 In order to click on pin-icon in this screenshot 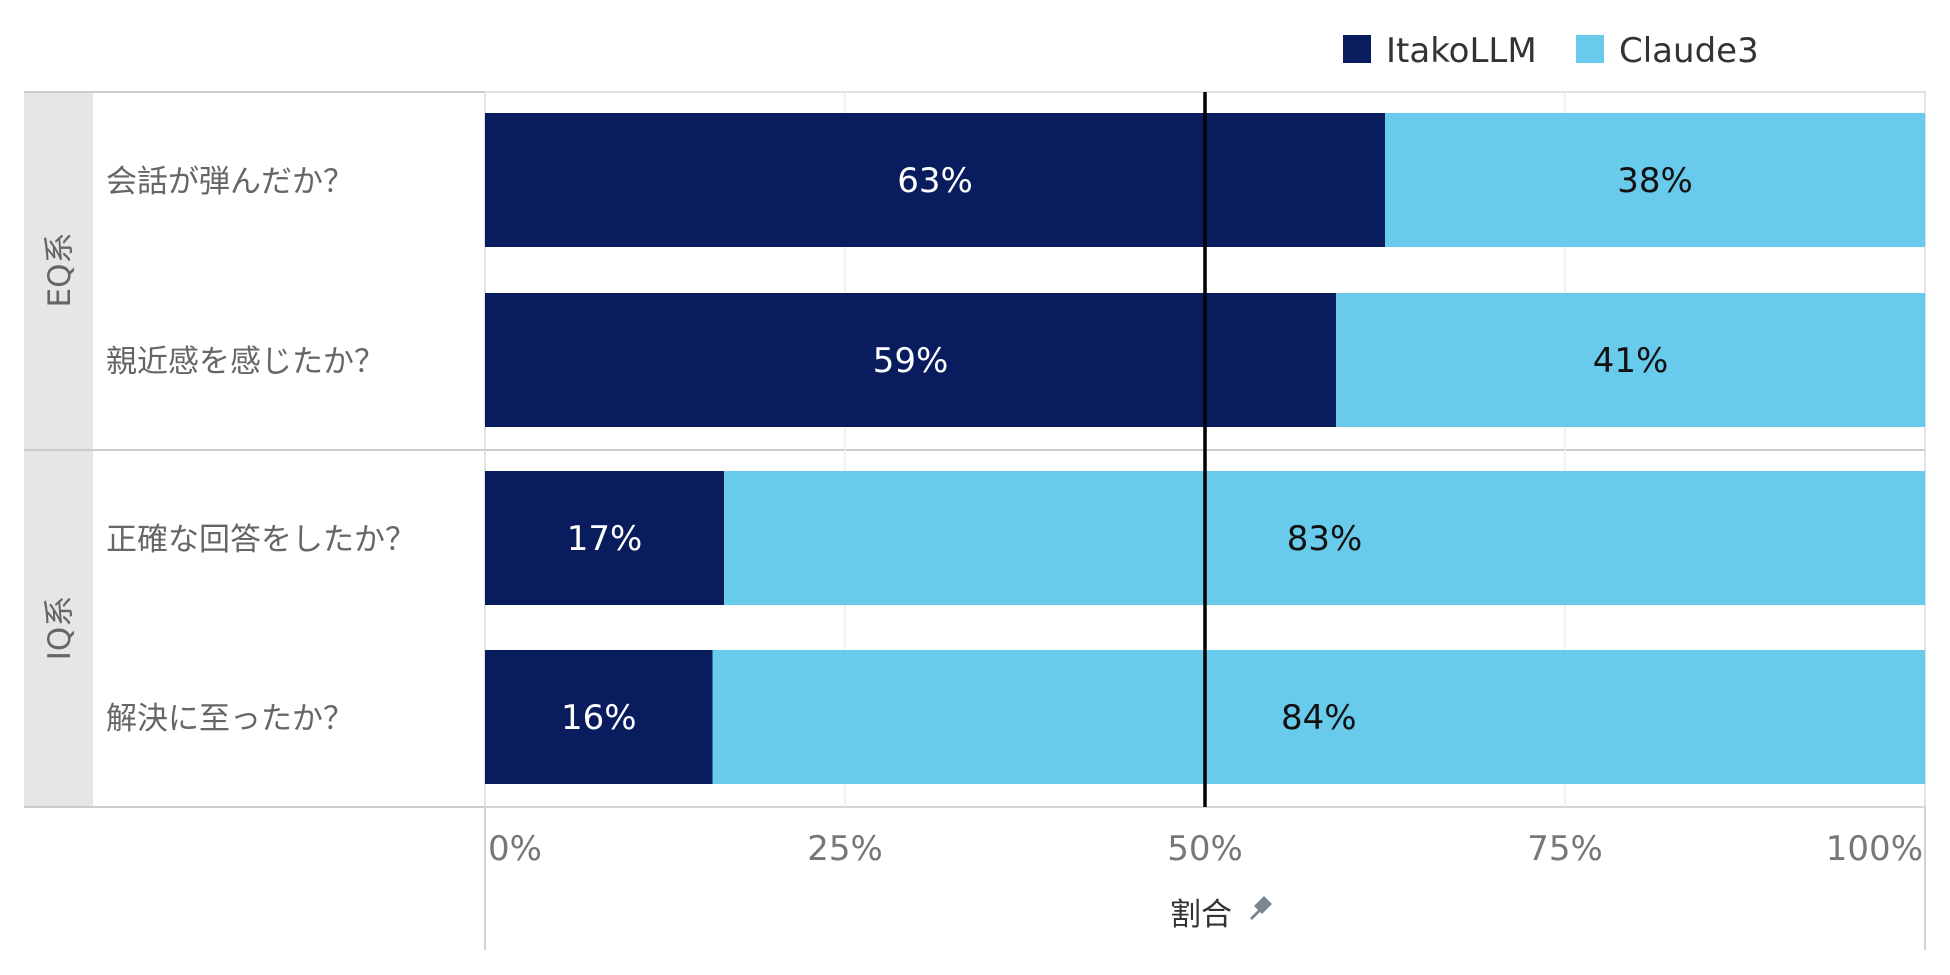, I will do `click(1261, 908)`.